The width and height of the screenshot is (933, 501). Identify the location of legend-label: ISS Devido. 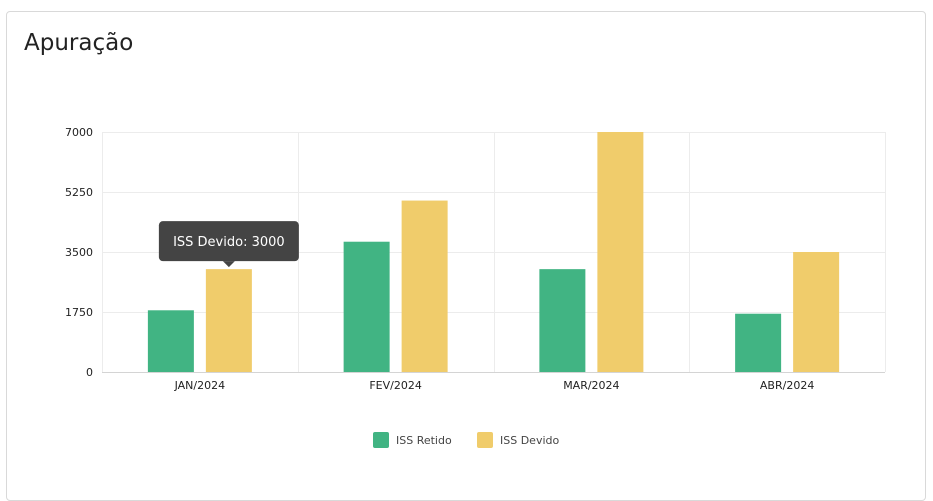
(529, 440).